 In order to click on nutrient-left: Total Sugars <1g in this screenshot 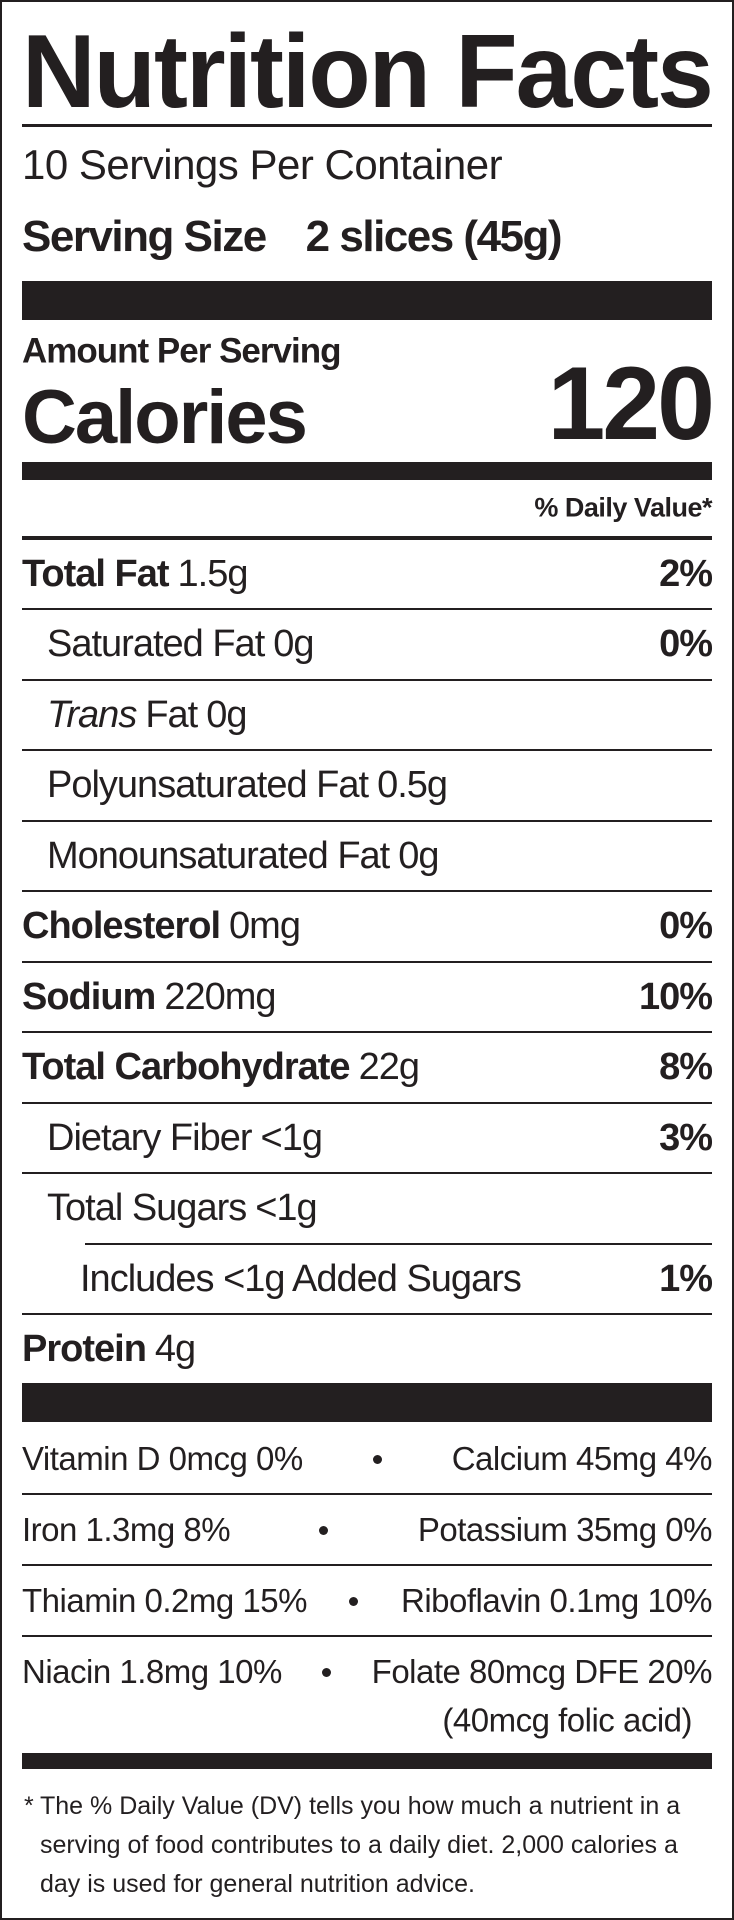, I will do `click(170, 1208)`.